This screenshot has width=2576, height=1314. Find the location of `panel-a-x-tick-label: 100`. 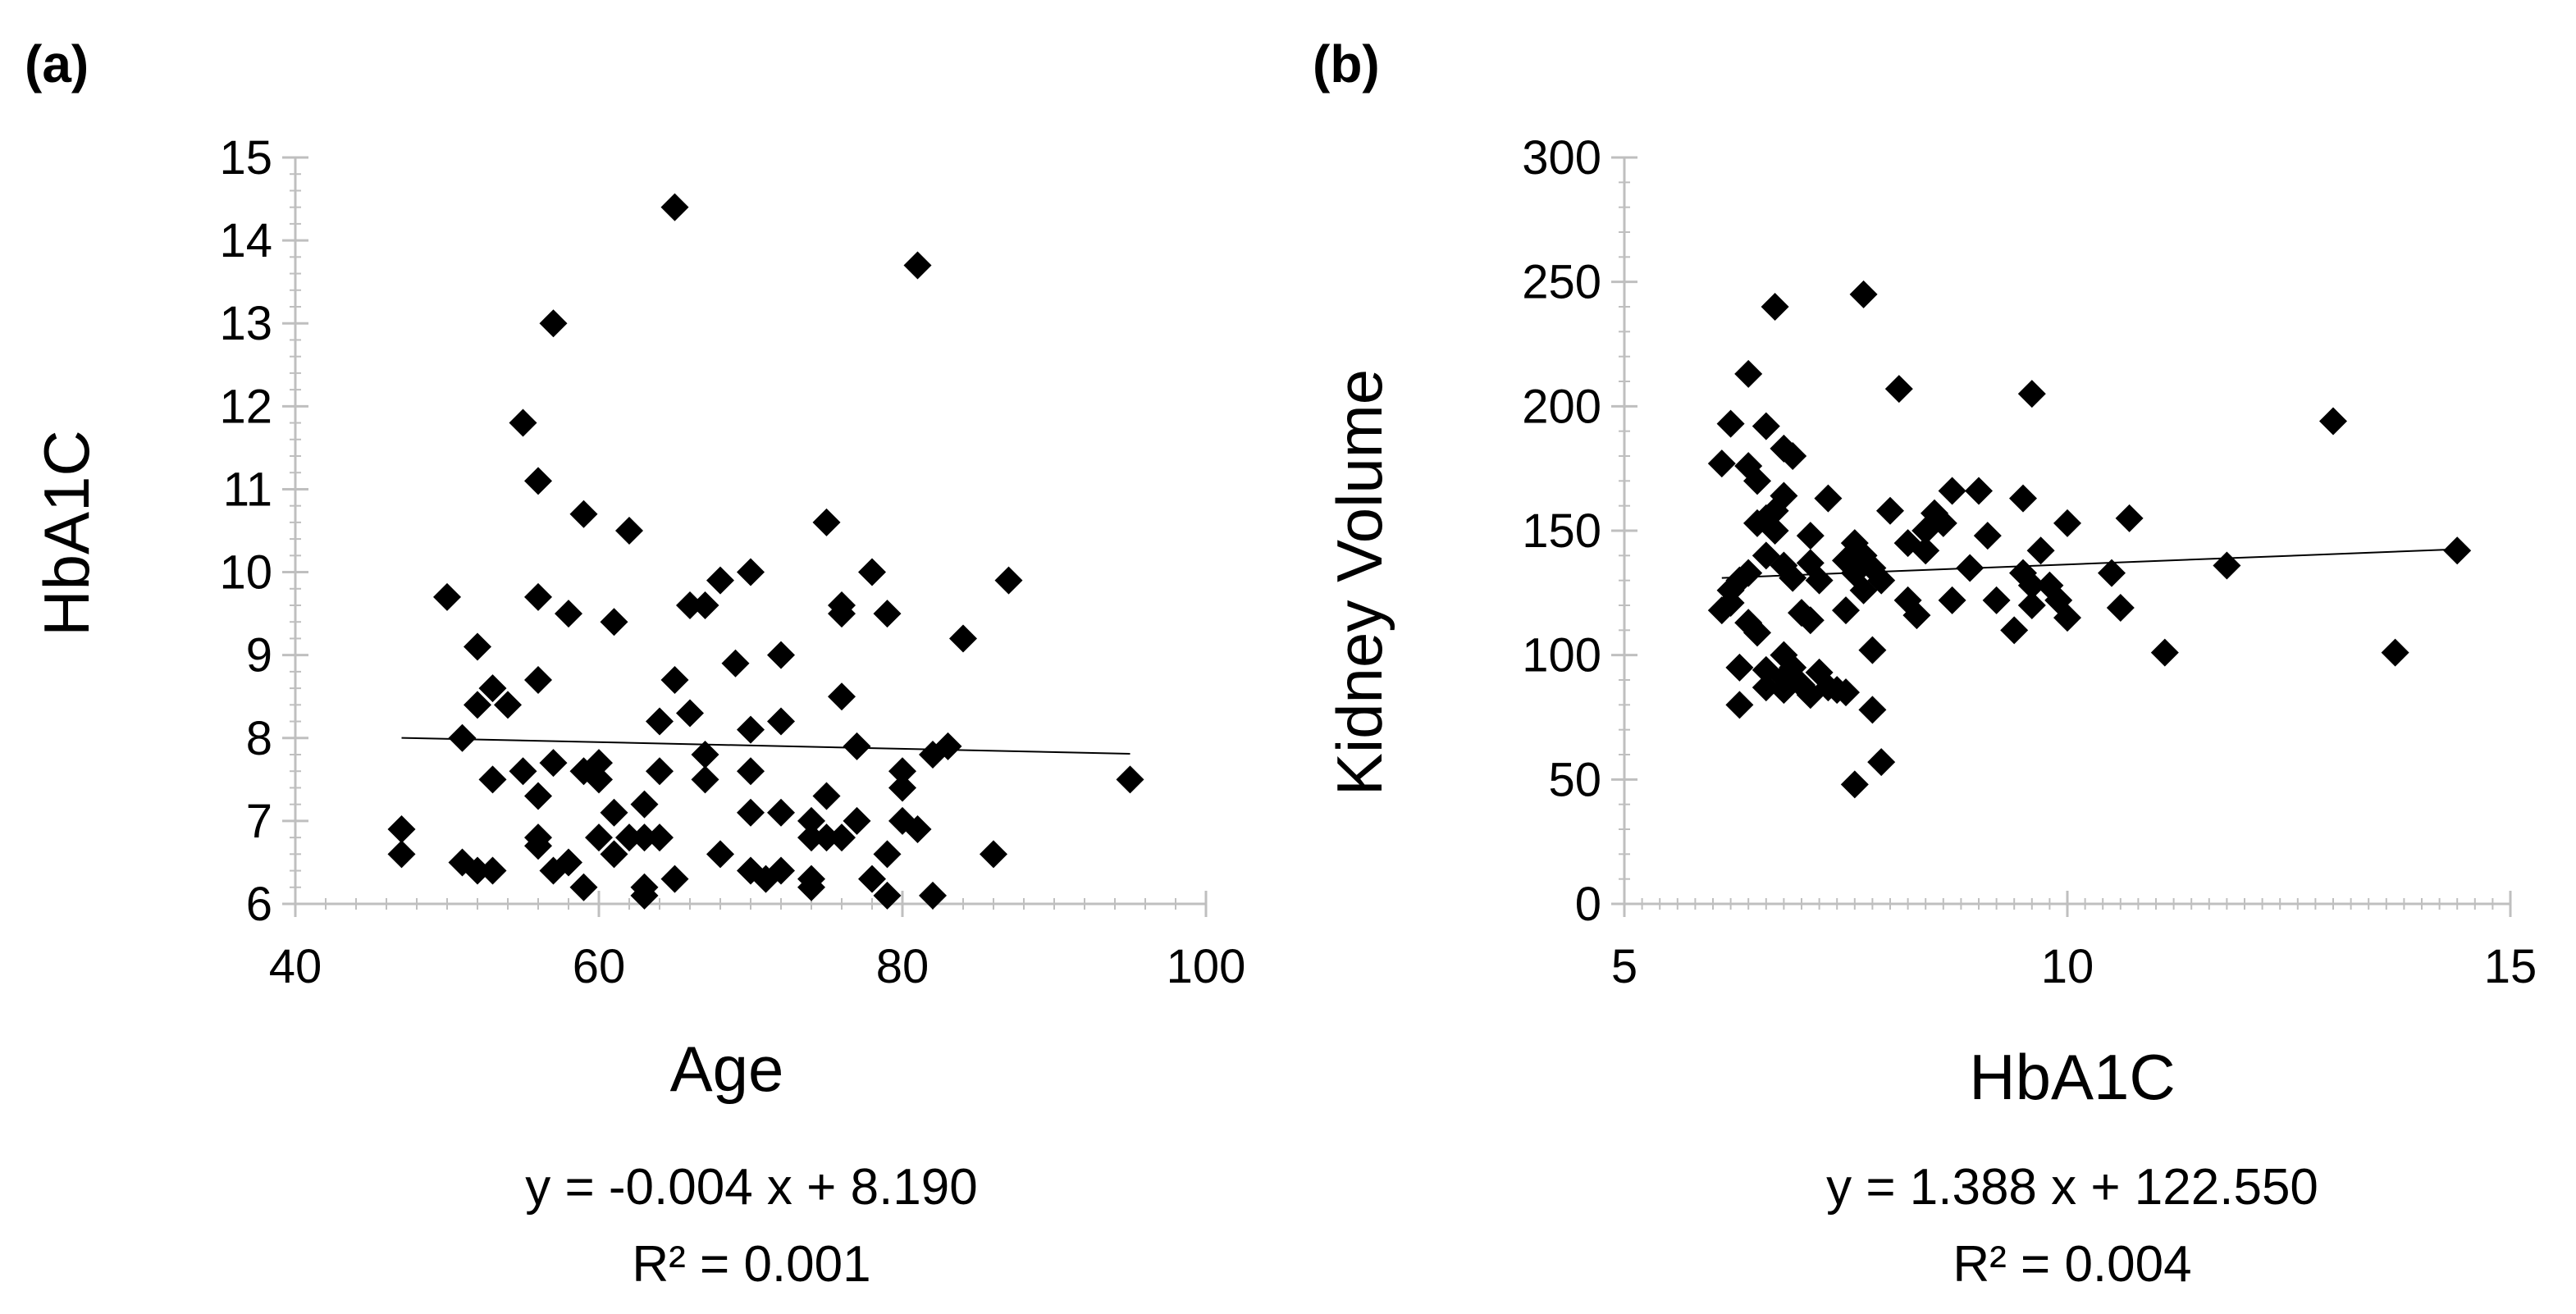

panel-a-x-tick-label: 100 is located at coordinates (1206, 966).